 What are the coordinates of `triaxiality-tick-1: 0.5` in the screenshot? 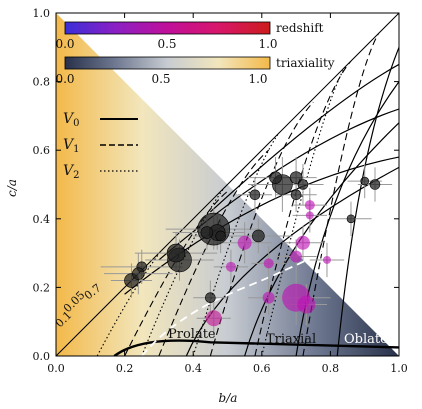 It's located at (160, 79).